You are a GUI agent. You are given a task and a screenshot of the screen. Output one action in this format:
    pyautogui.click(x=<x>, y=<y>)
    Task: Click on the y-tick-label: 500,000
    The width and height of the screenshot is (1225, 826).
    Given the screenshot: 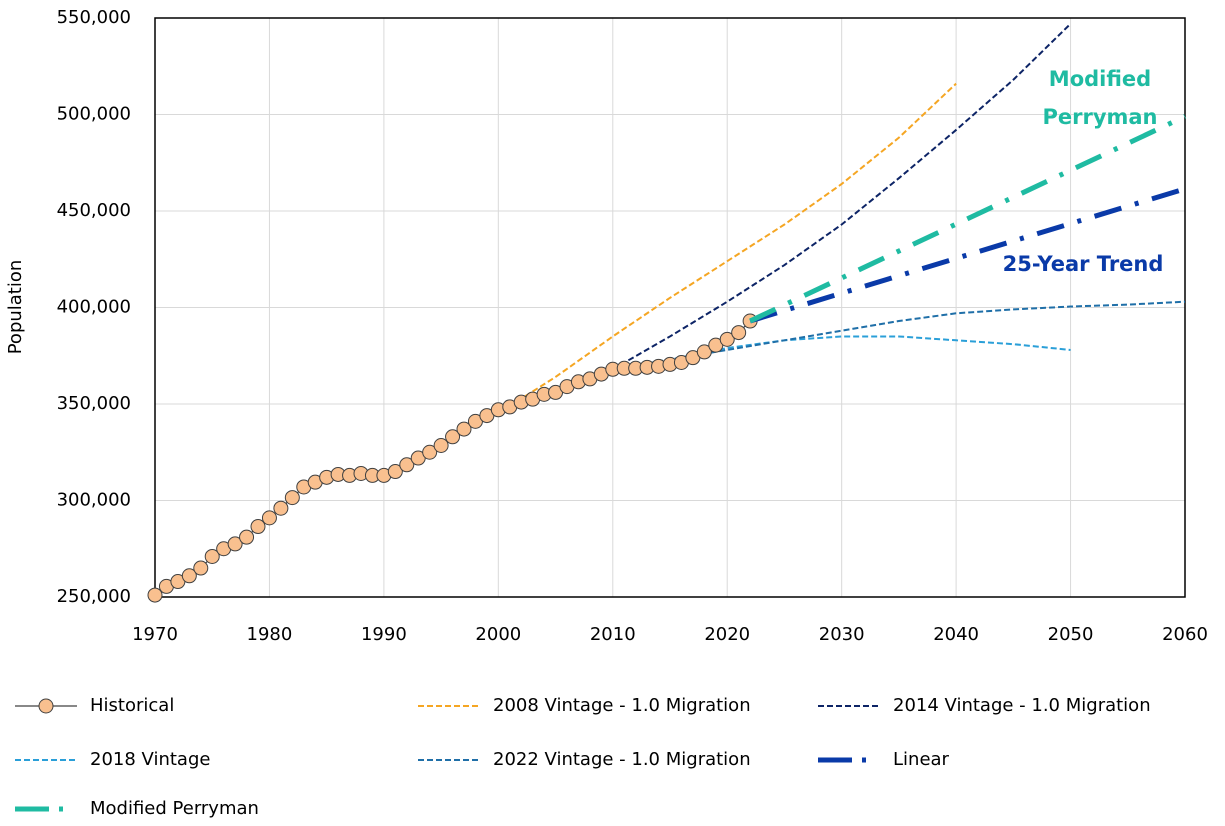 What is the action you would take?
    pyautogui.click(x=94, y=114)
    